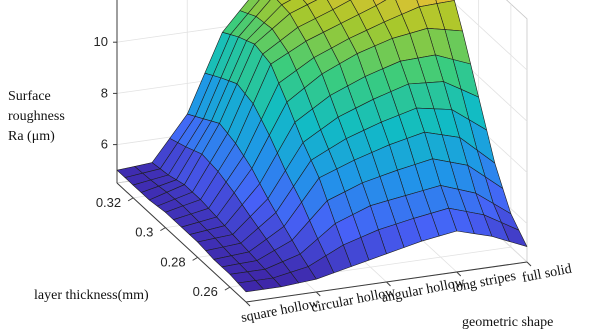 The height and width of the screenshot is (334, 593). Describe the element at coordinates (36, 116) in the screenshot. I see `z-axis-title-line: roughness` at that location.